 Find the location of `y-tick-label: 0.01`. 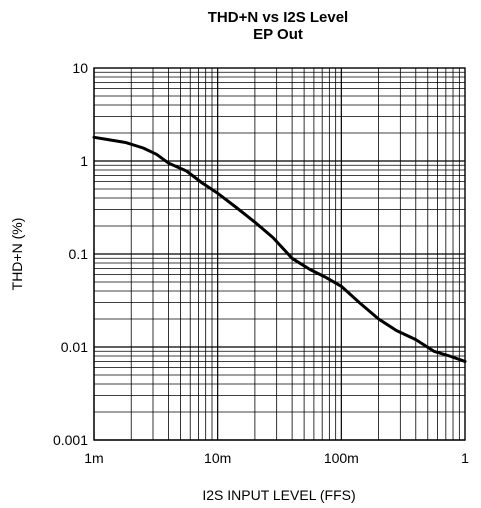

y-tick-label: 0.01 is located at coordinates (74, 347).